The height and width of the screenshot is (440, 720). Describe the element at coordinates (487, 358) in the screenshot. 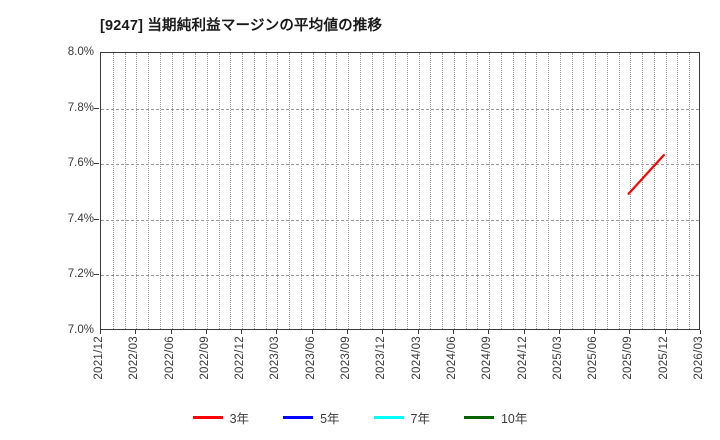

I see `x-tick-label: 2024/09` at that location.